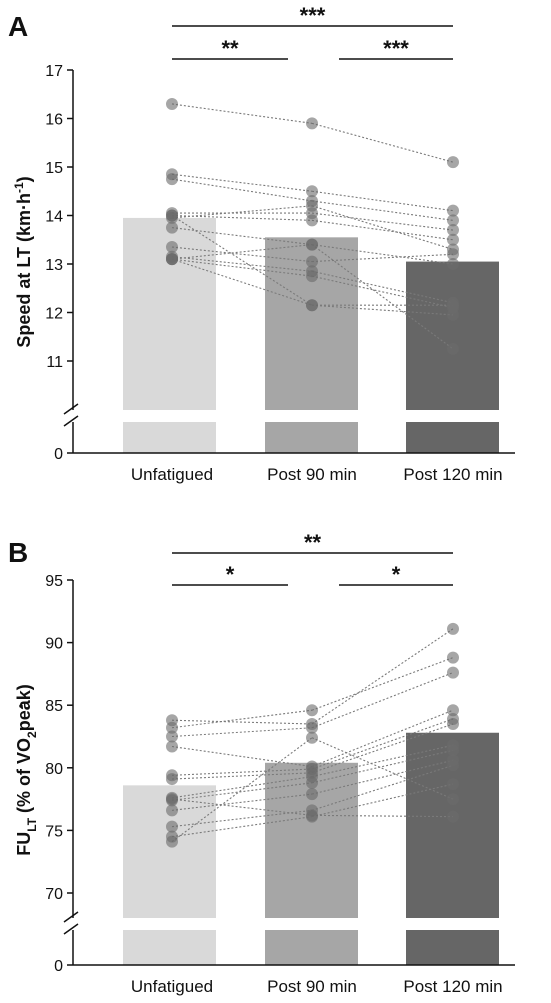 The height and width of the screenshot is (1003, 551). Describe the element at coordinates (54, 265) in the screenshot. I see `y-tick-label: 13` at that location.